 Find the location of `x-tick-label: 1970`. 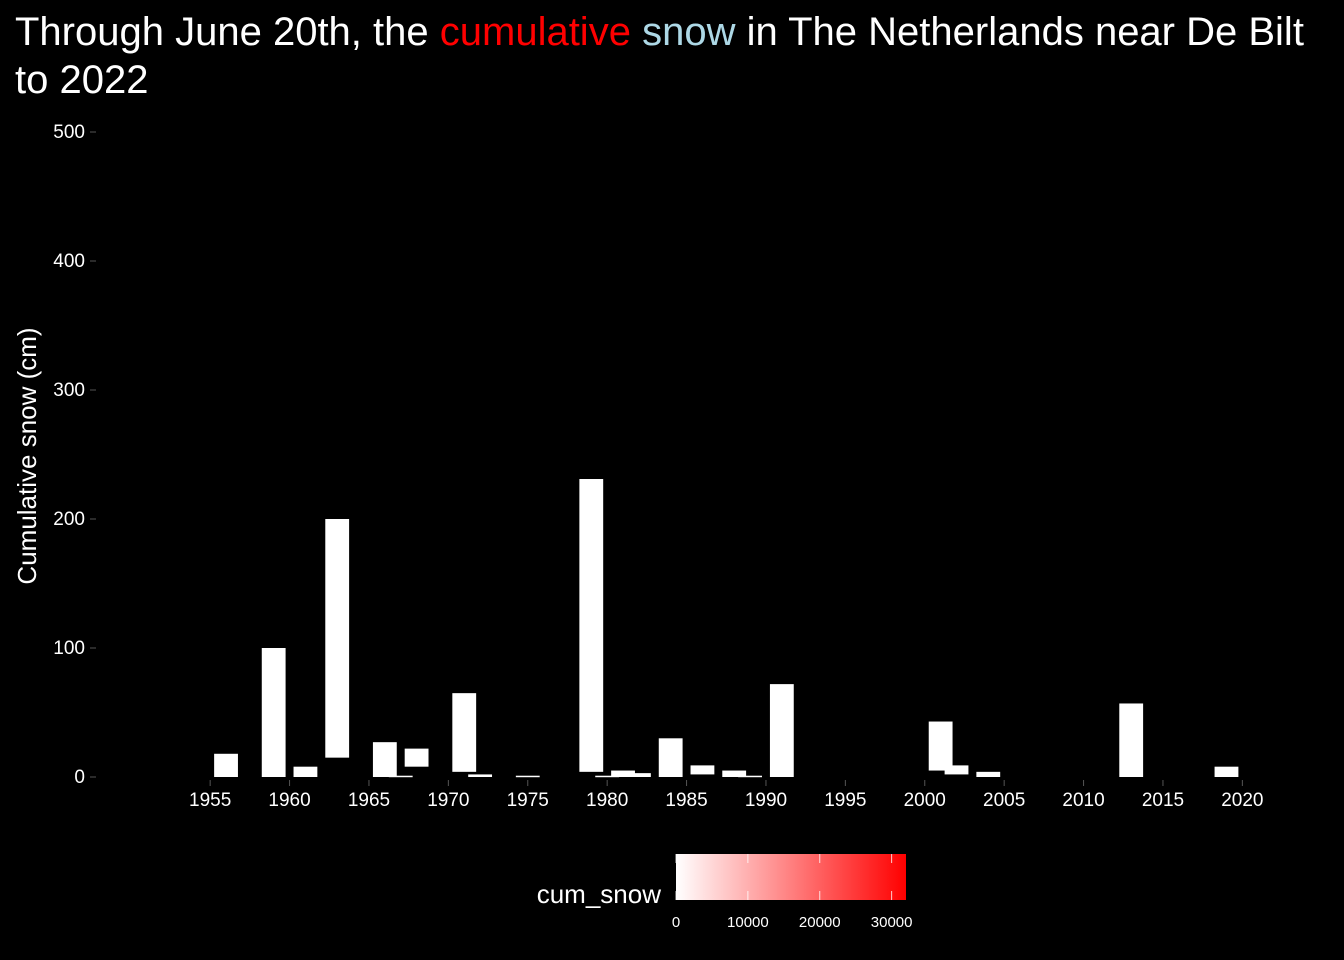

x-tick-label: 1970 is located at coordinates (448, 800).